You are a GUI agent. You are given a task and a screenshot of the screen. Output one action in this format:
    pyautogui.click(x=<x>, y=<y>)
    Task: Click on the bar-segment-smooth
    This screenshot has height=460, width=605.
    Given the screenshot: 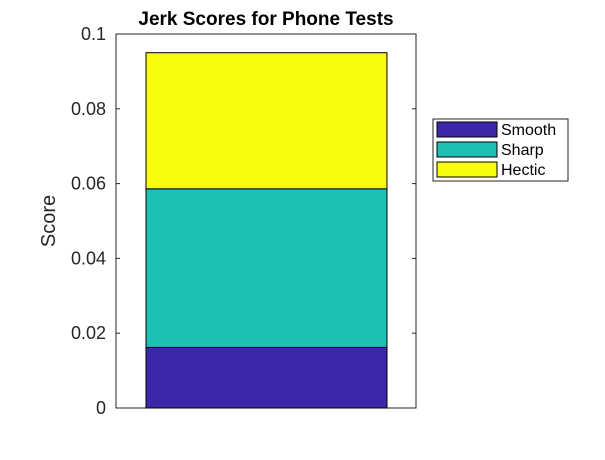 What is the action you would take?
    pyautogui.click(x=266, y=377)
    